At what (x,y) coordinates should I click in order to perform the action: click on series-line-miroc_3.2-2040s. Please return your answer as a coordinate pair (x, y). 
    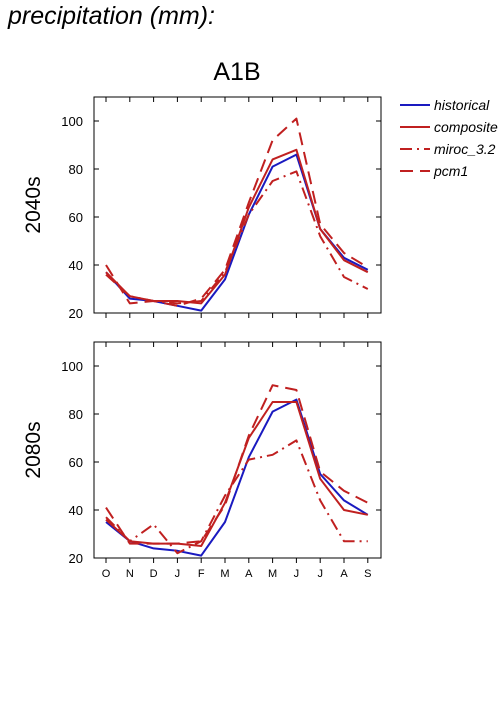
    Looking at the image, I should click on (237, 237).